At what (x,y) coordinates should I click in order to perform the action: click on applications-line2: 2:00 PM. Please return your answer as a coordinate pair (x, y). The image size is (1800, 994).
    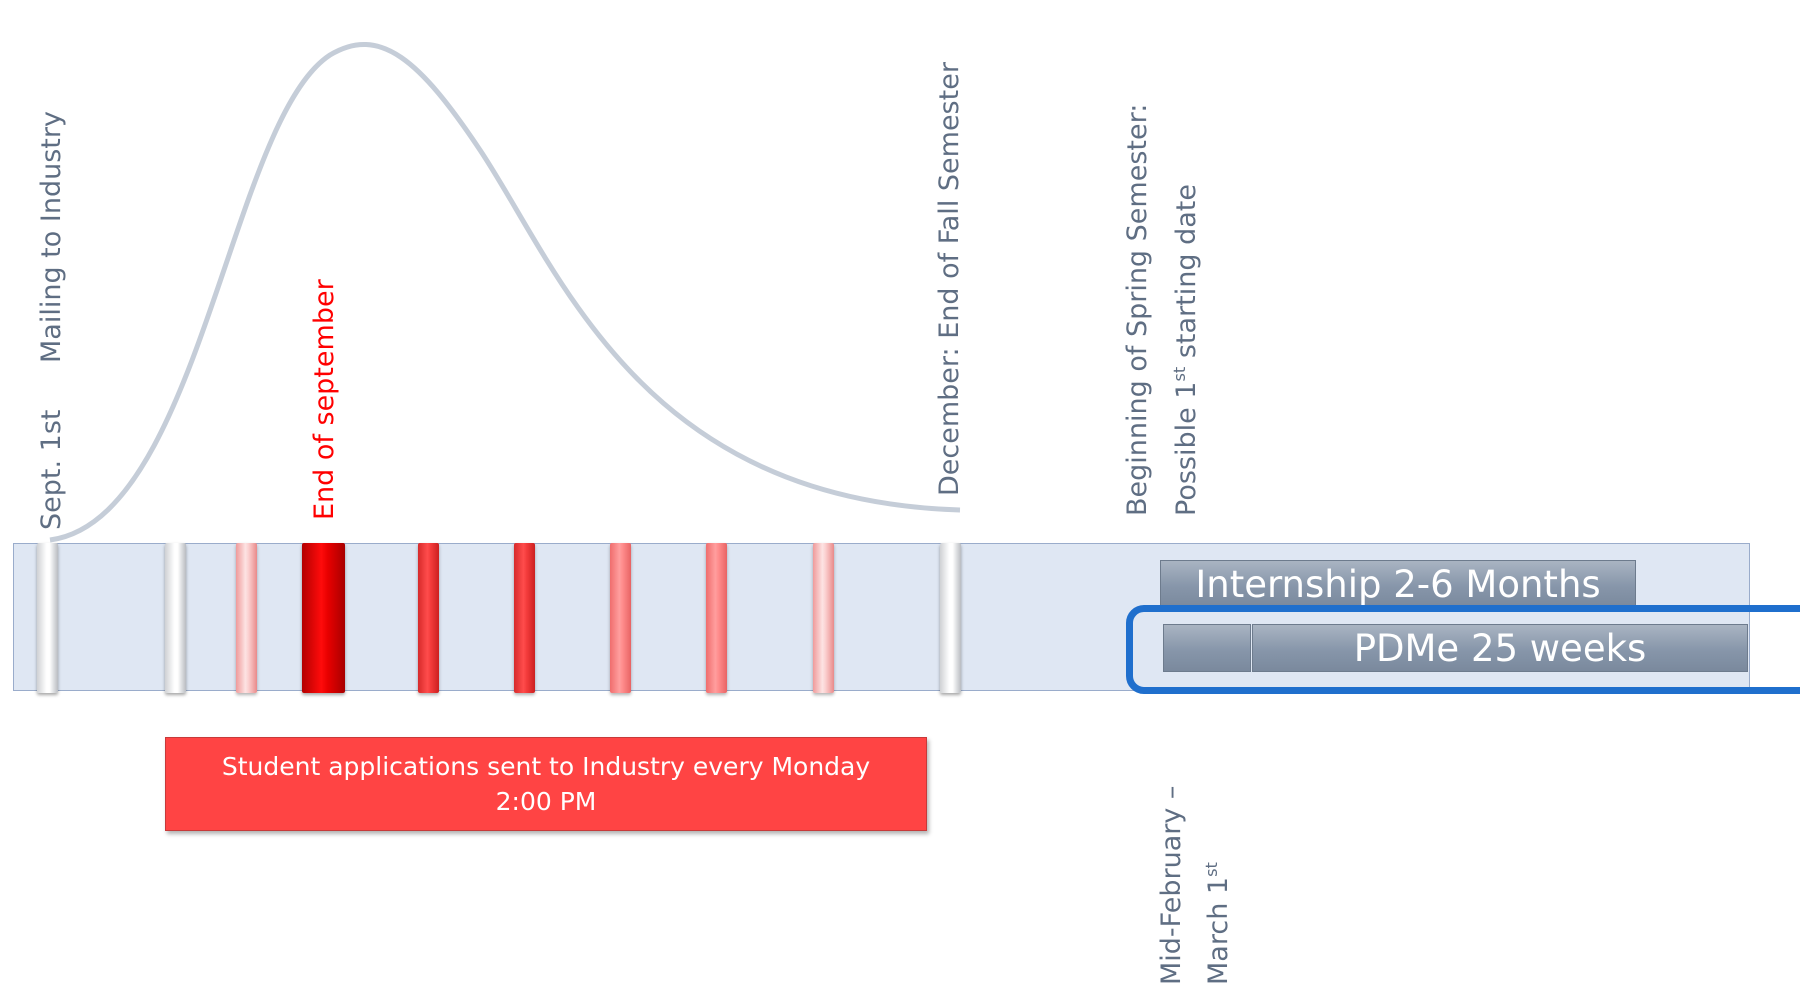
    Looking at the image, I should click on (546, 801).